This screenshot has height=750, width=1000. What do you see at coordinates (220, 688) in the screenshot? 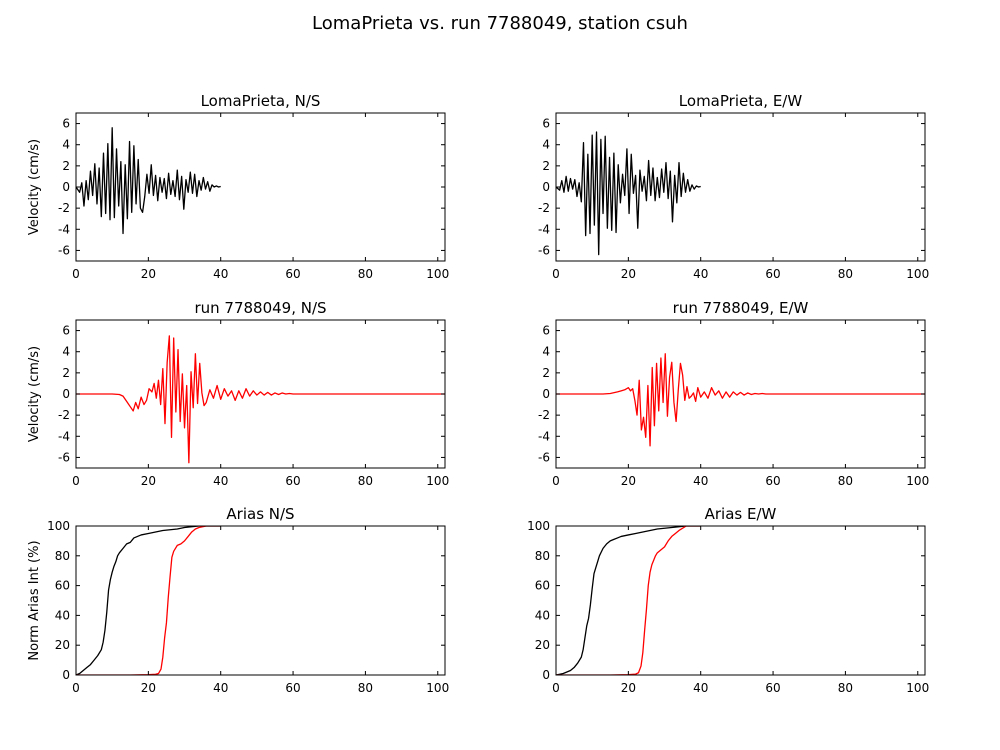
I see `arias-ns-xtick-label: 40` at bounding box center [220, 688].